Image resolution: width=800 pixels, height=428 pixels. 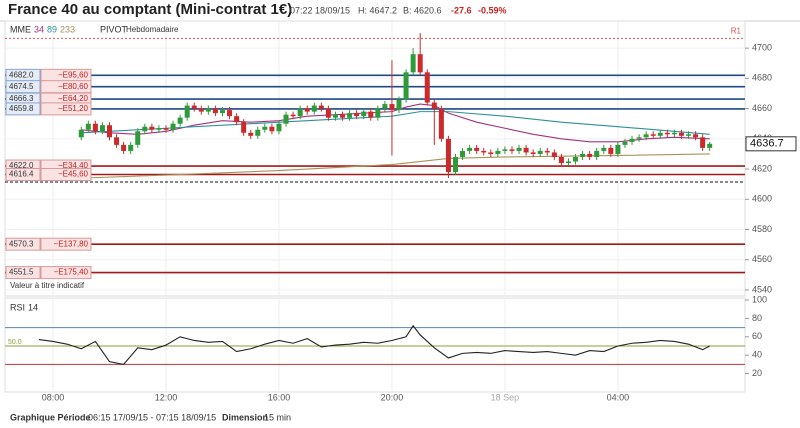 What do you see at coordinates (762, 48) in the screenshot?
I see `y-tick-label: 4700` at bounding box center [762, 48].